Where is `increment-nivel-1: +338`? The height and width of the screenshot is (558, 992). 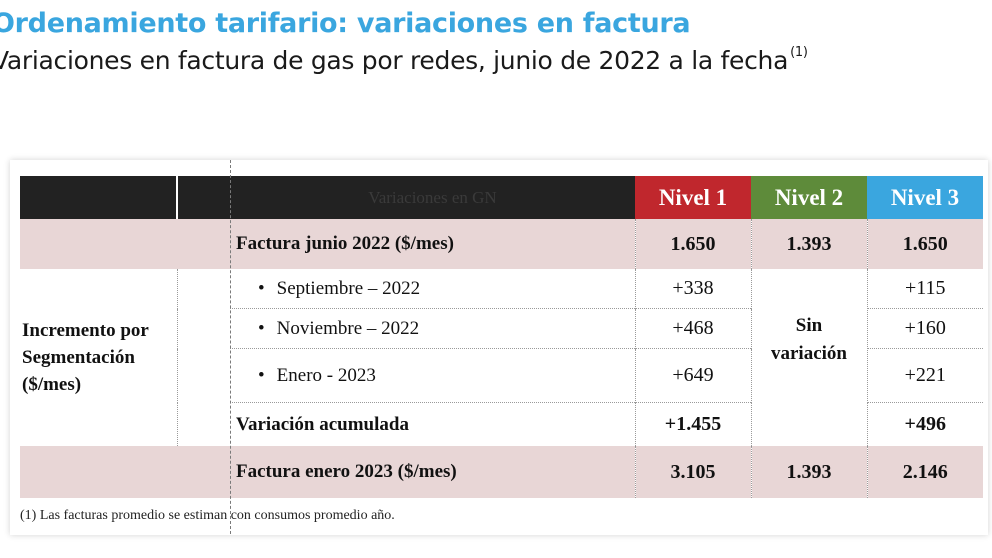 increment-nivel-1: +338 is located at coordinates (693, 289).